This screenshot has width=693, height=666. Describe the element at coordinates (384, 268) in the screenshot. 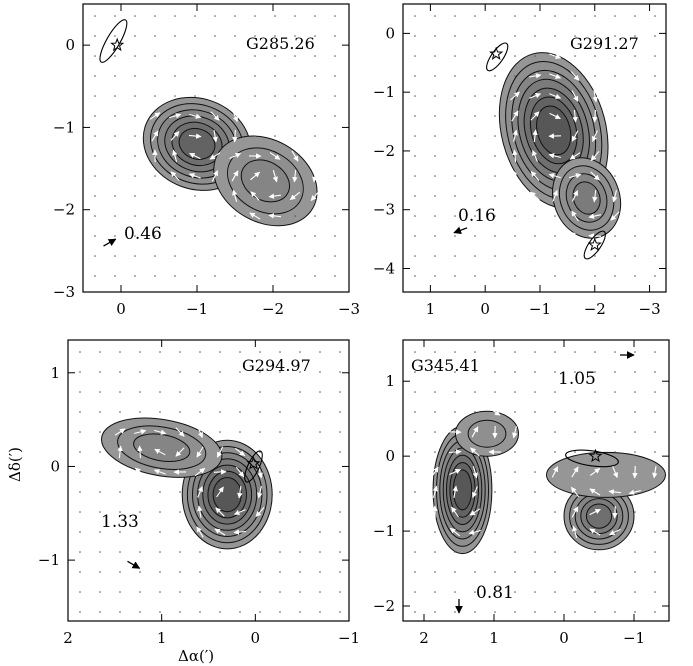

I see `y-tick-label: −4` at that location.